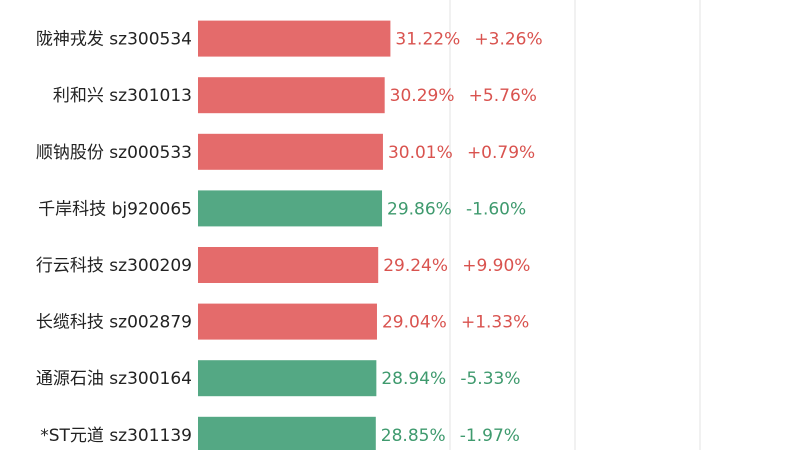 The image size is (800, 450). What do you see at coordinates (495, 323) in the screenshot?
I see `change-label-6: +1.33%` at bounding box center [495, 323].